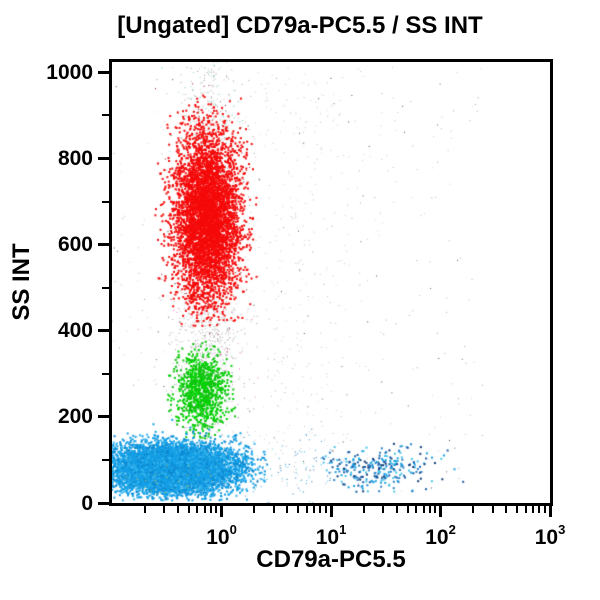  What do you see at coordinates (69, 72) in the screenshot?
I see `y-tick-label: 1000` at bounding box center [69, 72].